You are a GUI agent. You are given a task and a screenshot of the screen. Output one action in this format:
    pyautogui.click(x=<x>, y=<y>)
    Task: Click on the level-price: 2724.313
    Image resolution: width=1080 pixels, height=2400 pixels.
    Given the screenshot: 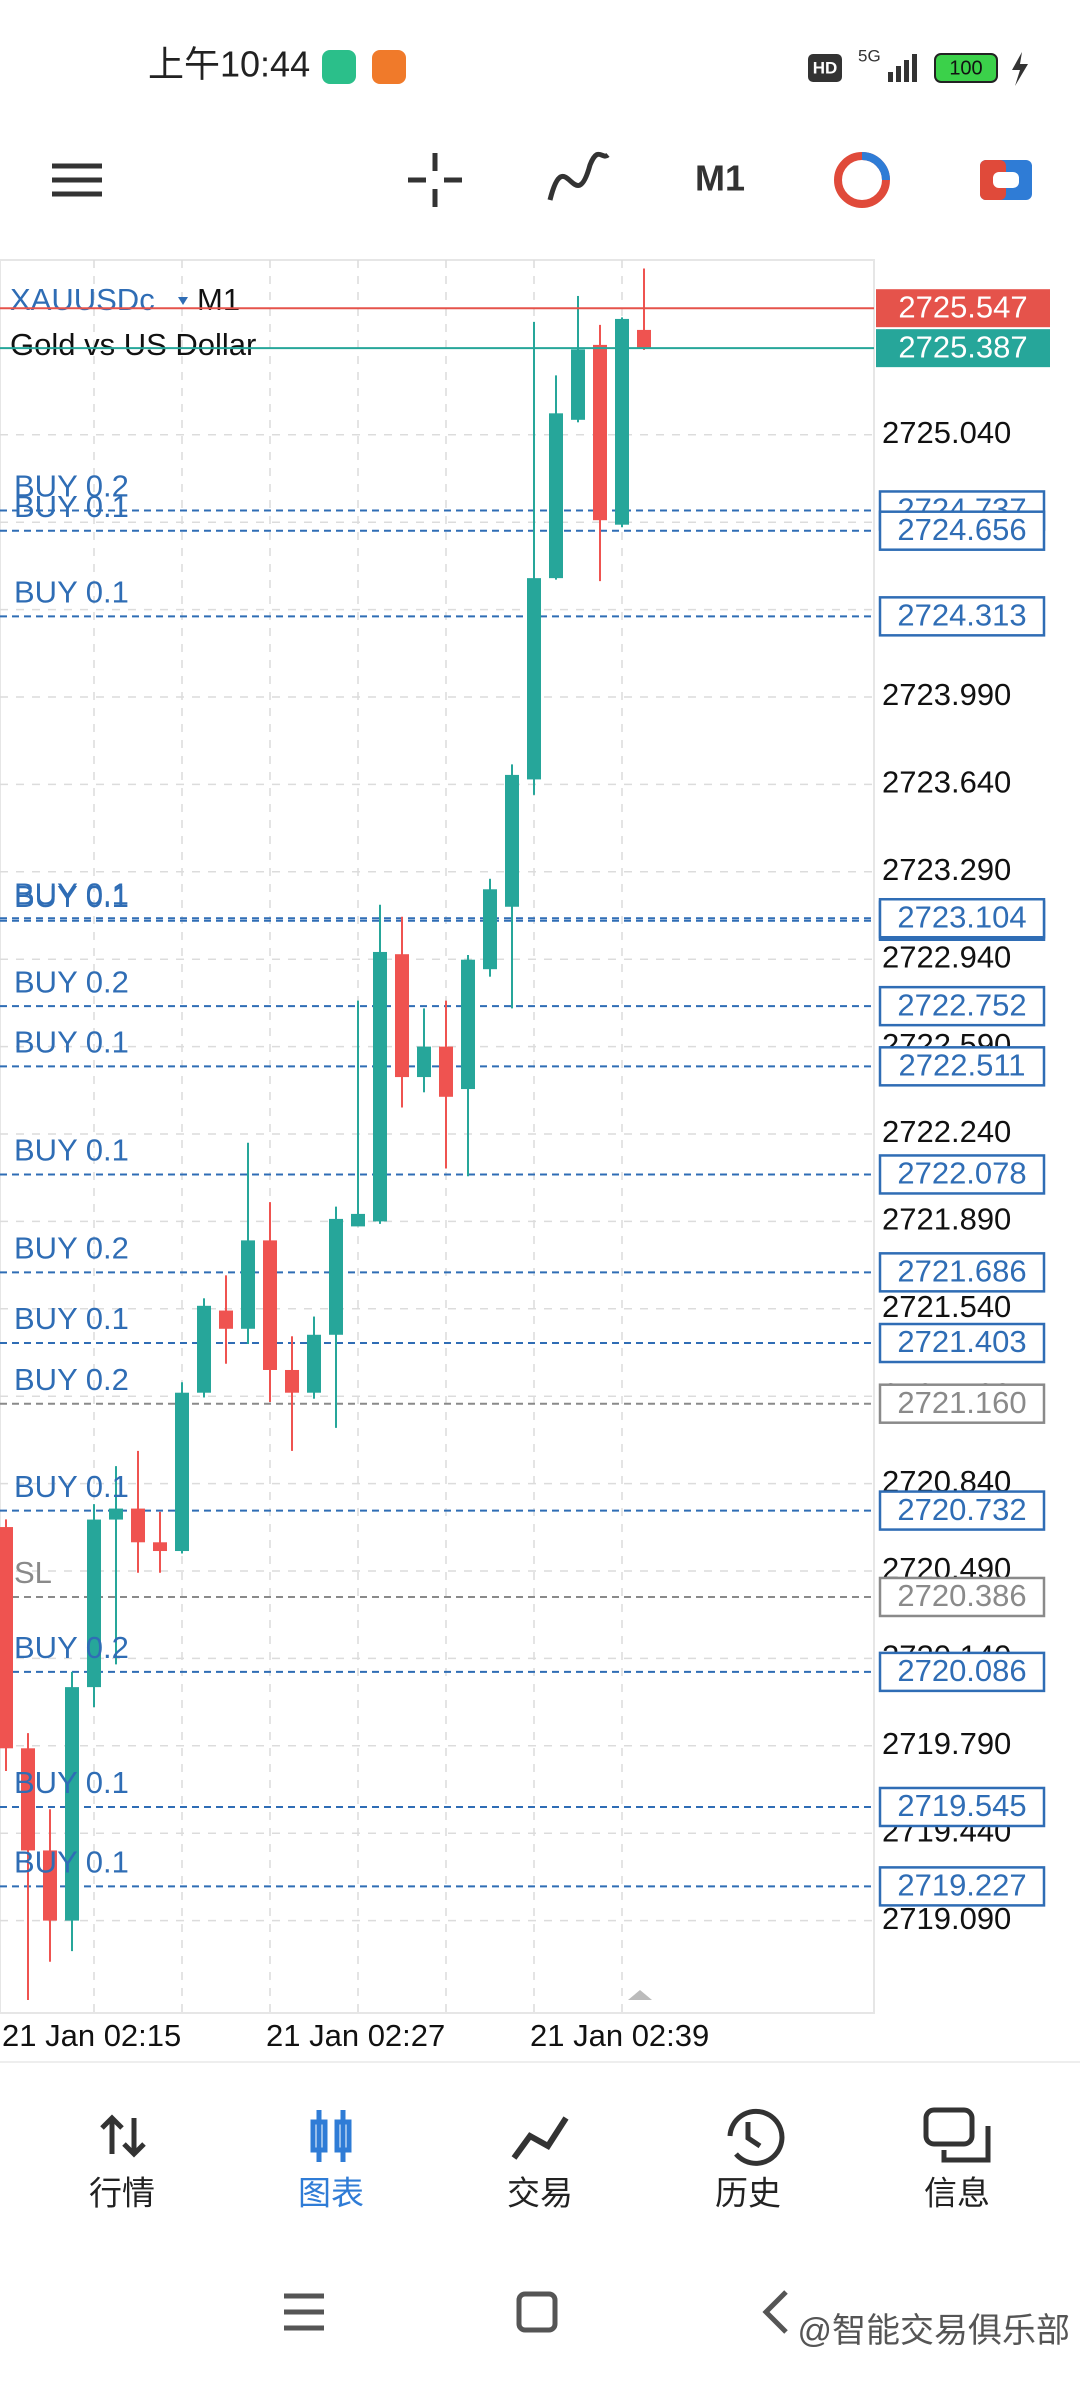 What is the action you would take?
    pyautogui.click(x=961, y=615)
    